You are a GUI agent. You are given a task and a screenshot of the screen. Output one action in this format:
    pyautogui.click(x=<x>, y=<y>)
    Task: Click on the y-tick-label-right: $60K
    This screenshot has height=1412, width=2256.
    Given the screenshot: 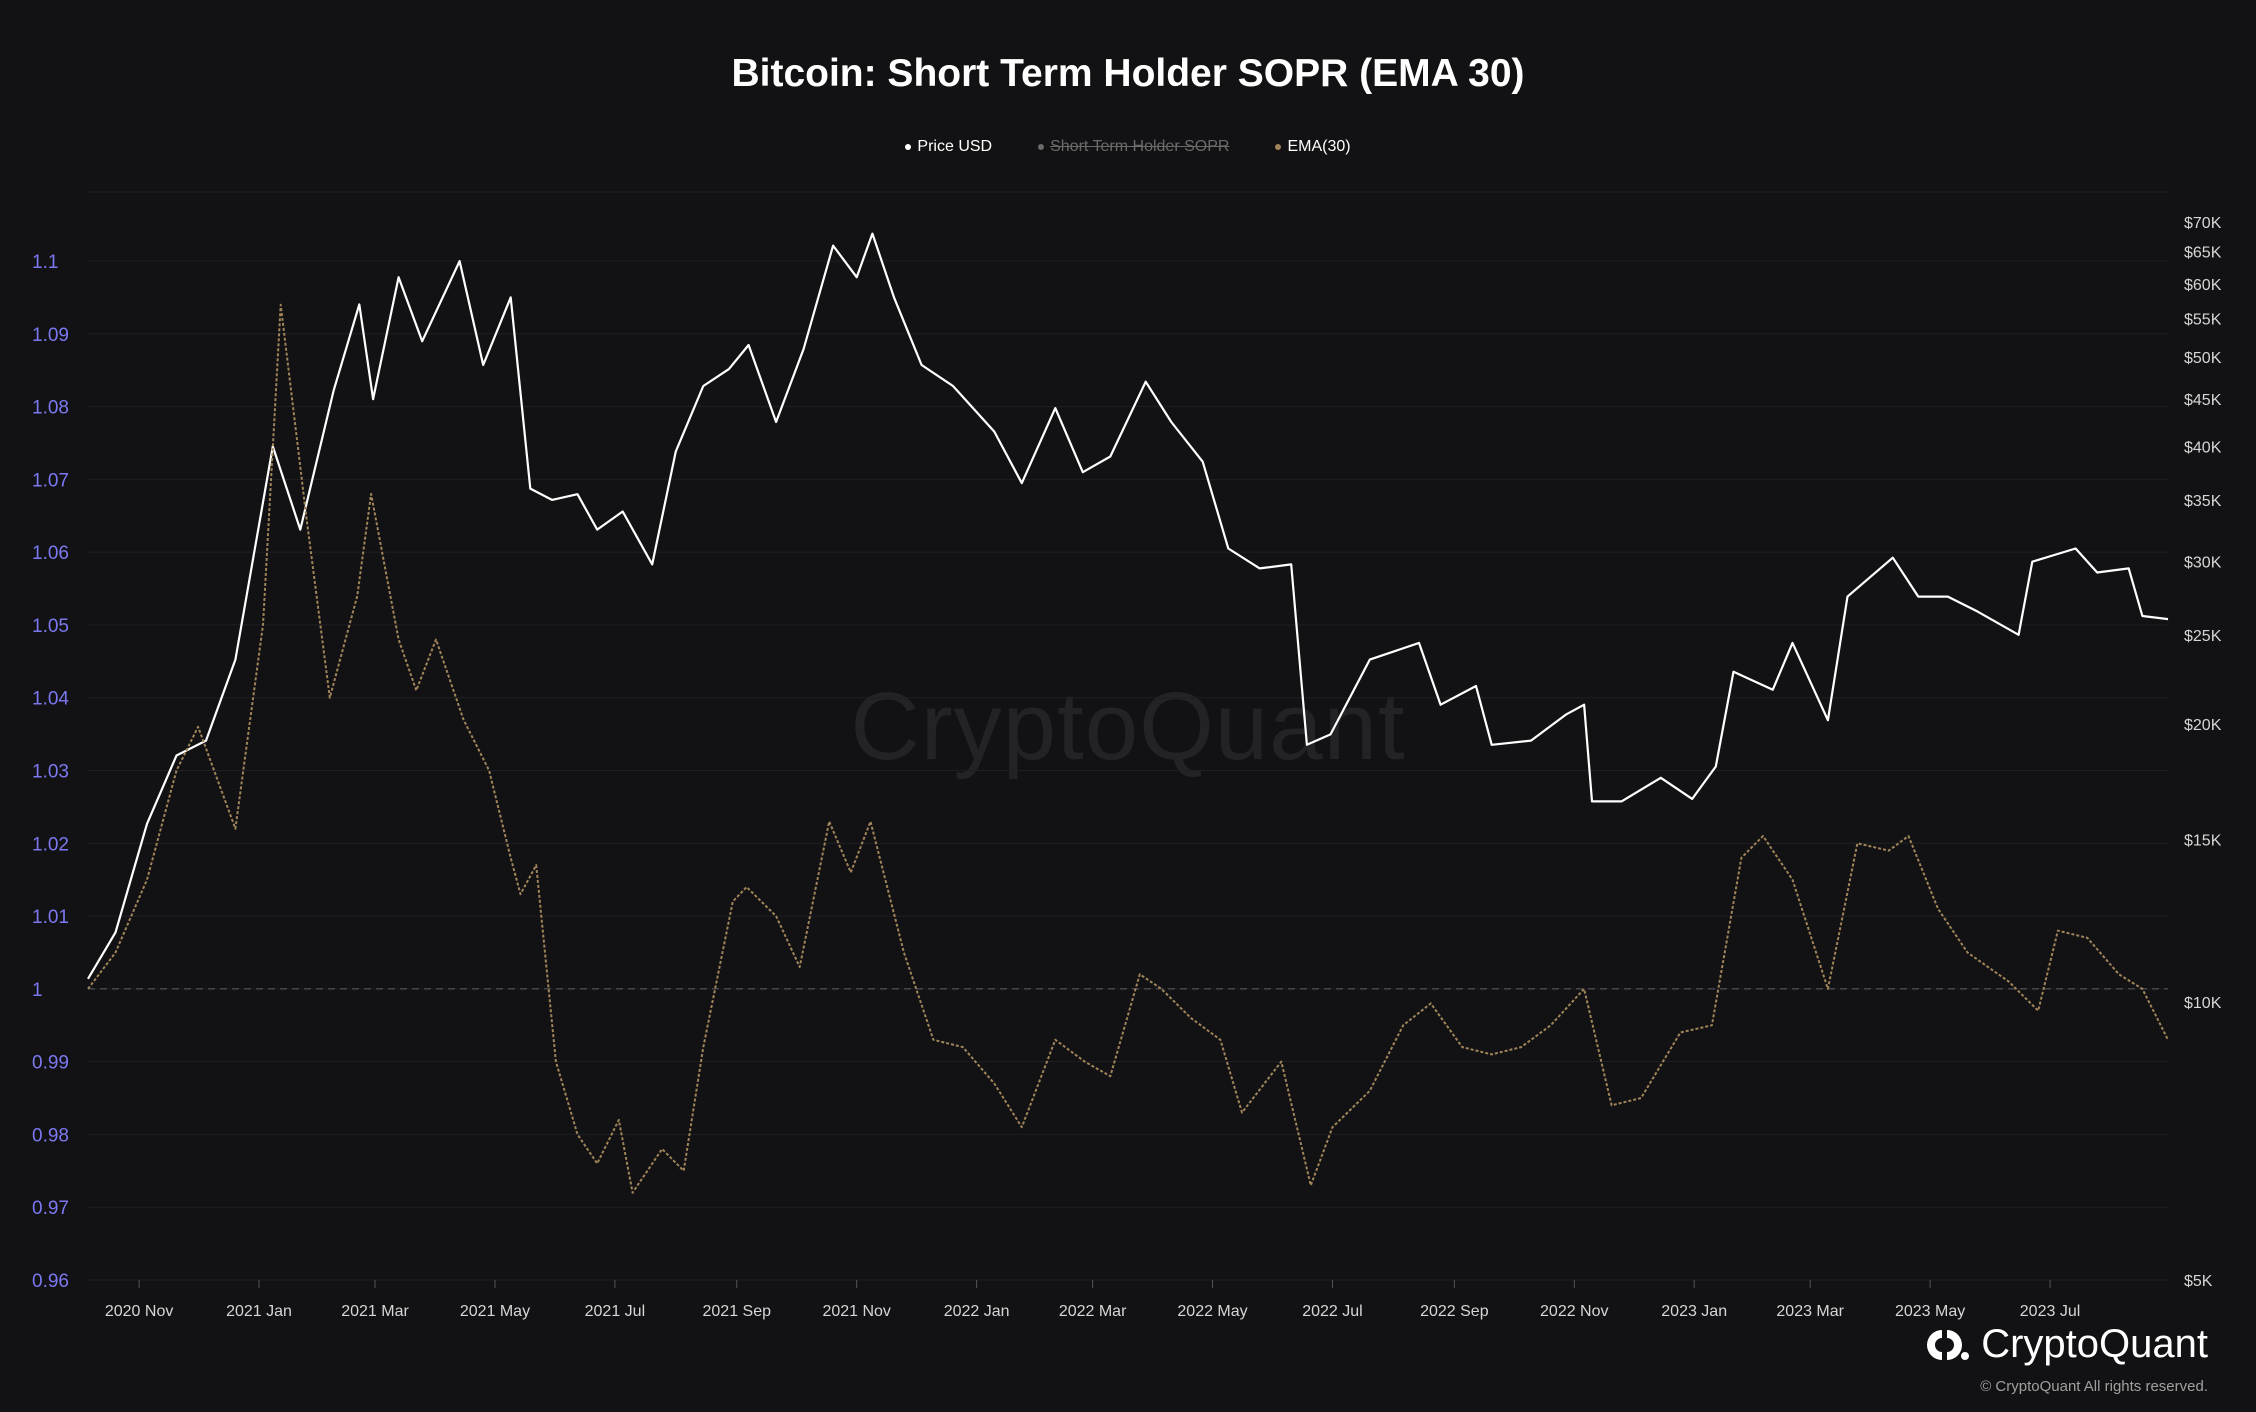 What is the action you would take?
    pyautogui.click(x=2203, y=285)
    